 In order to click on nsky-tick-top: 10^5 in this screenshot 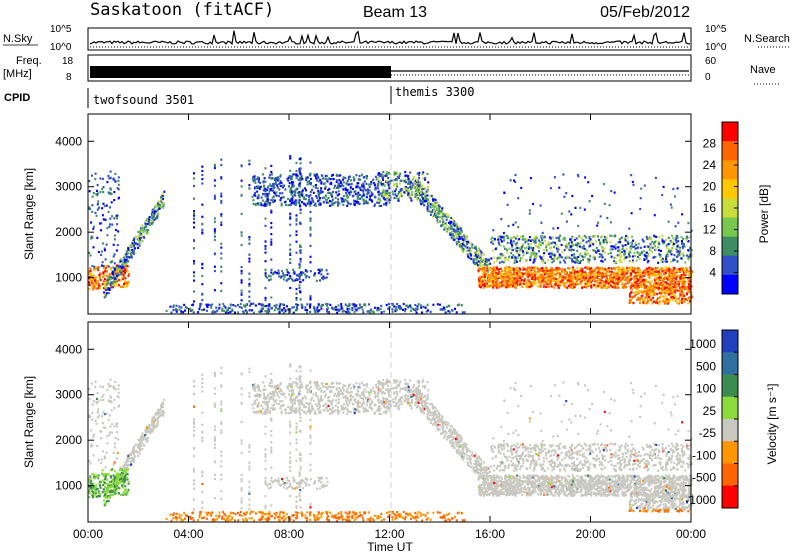, I will do `click(61, 29)`.